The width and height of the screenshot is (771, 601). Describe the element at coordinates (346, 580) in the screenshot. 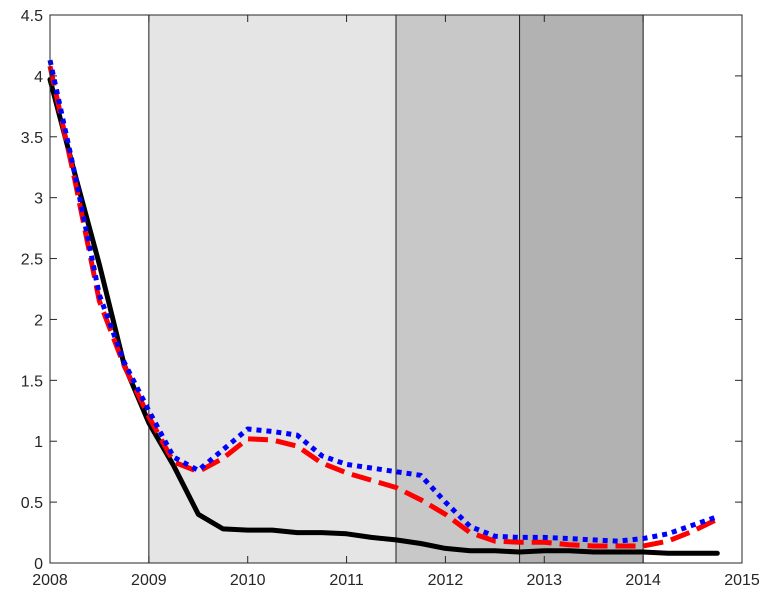

I see `x-tick-label: 2011` at that location.